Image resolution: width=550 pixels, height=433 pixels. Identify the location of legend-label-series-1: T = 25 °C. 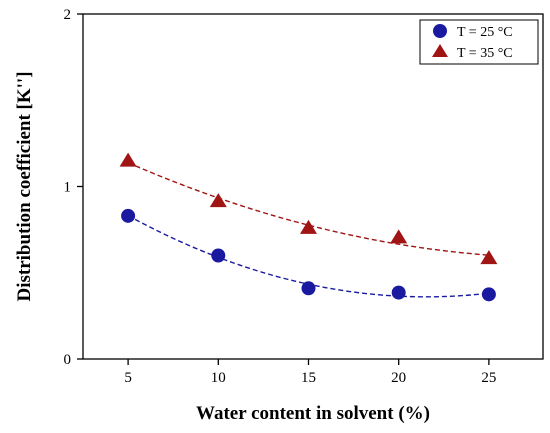
(485, 32).